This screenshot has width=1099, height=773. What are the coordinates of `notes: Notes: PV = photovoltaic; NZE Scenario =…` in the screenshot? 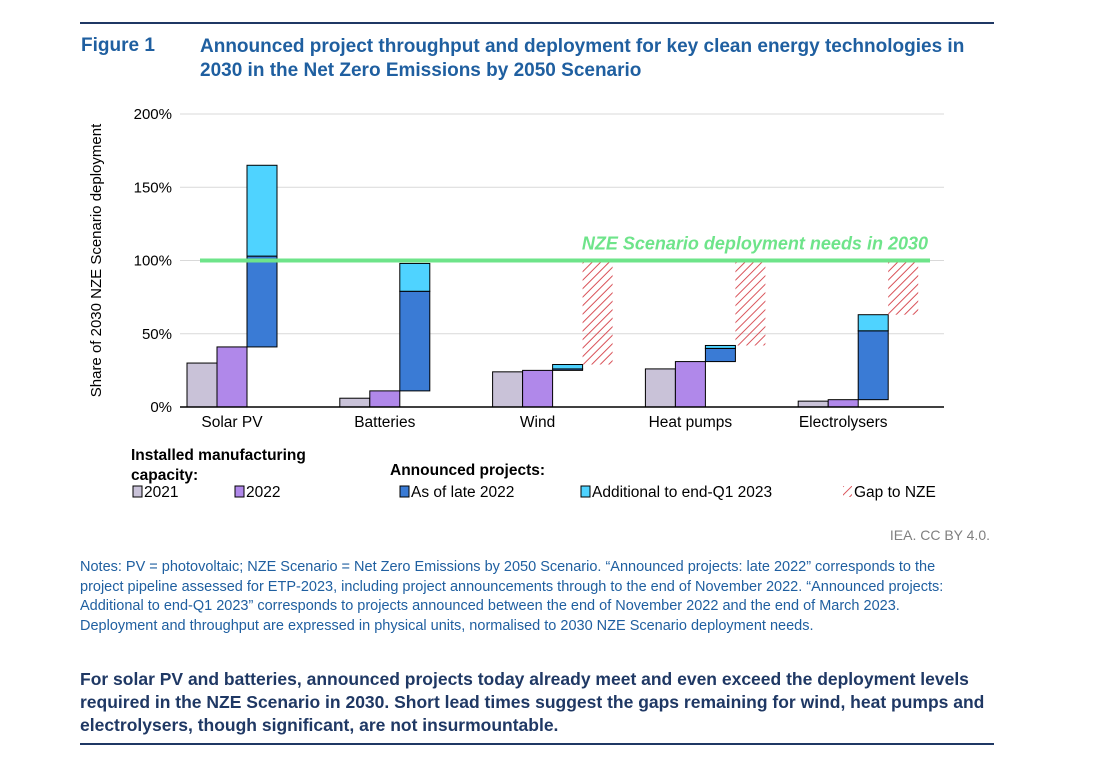 It's located at (512, 596).